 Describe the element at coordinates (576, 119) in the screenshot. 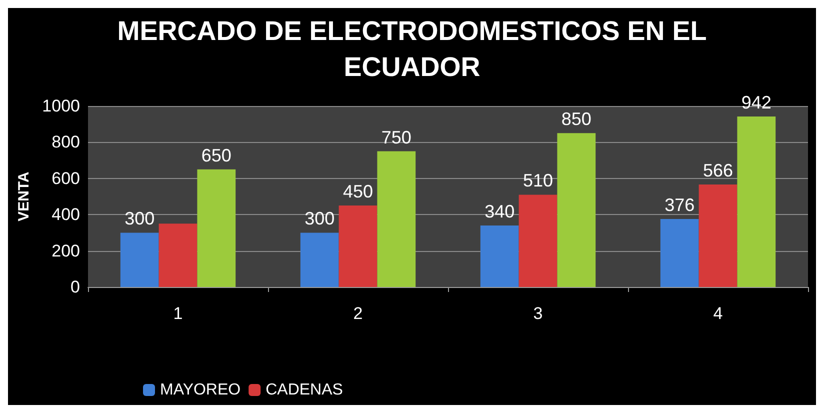

I see `data-label: 850` at that location.